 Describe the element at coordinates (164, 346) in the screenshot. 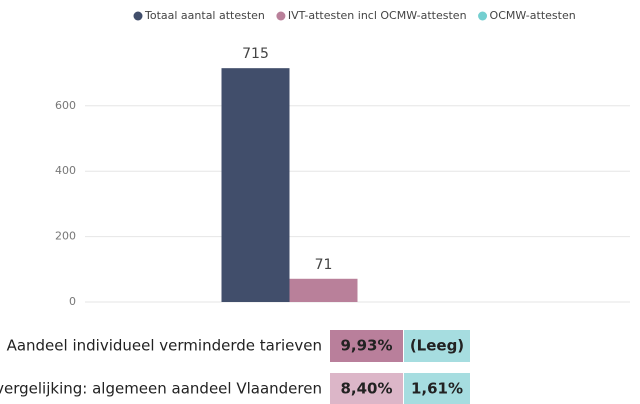

I see `row-label: Aandeel individueel verminderde tarieven` at that location.